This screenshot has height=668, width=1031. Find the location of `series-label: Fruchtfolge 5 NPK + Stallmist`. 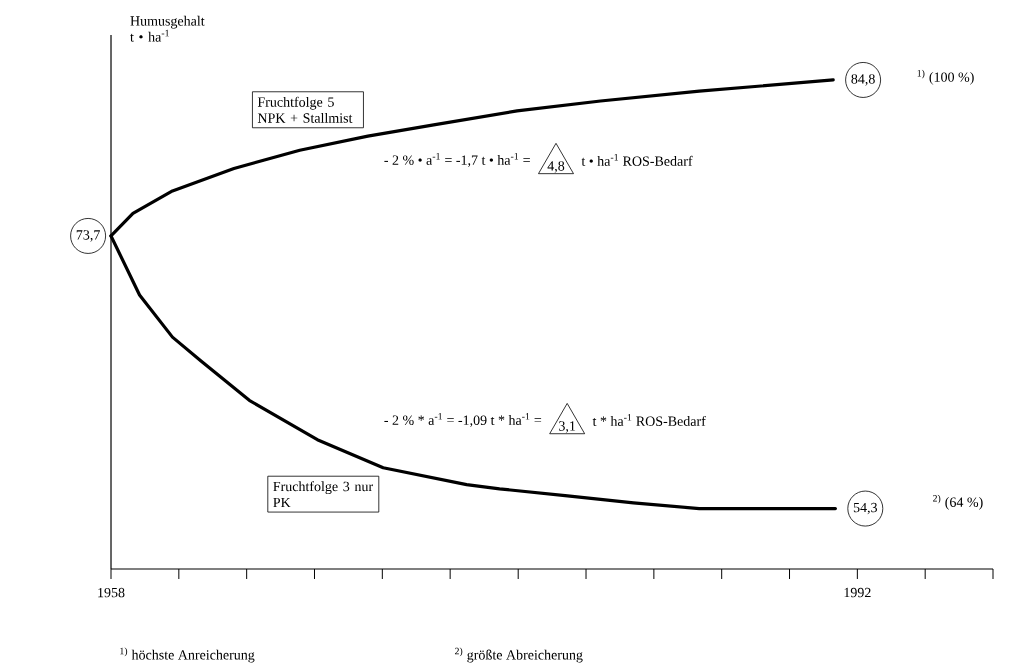

series-label: Fruchtfolge 5 NPK + Stallmist is located at coordinates (305, 109).